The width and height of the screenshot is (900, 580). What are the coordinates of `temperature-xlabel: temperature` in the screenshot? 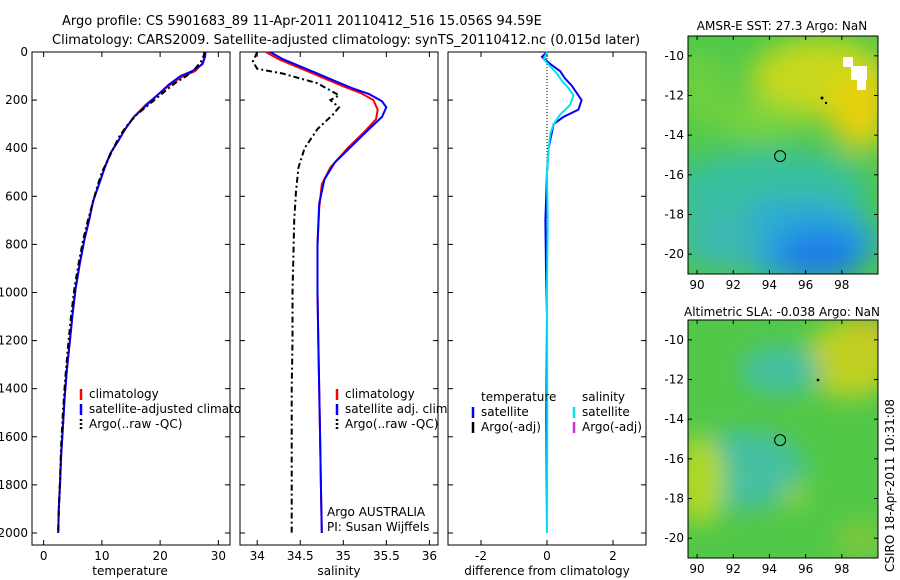 It's located at (129, 571).